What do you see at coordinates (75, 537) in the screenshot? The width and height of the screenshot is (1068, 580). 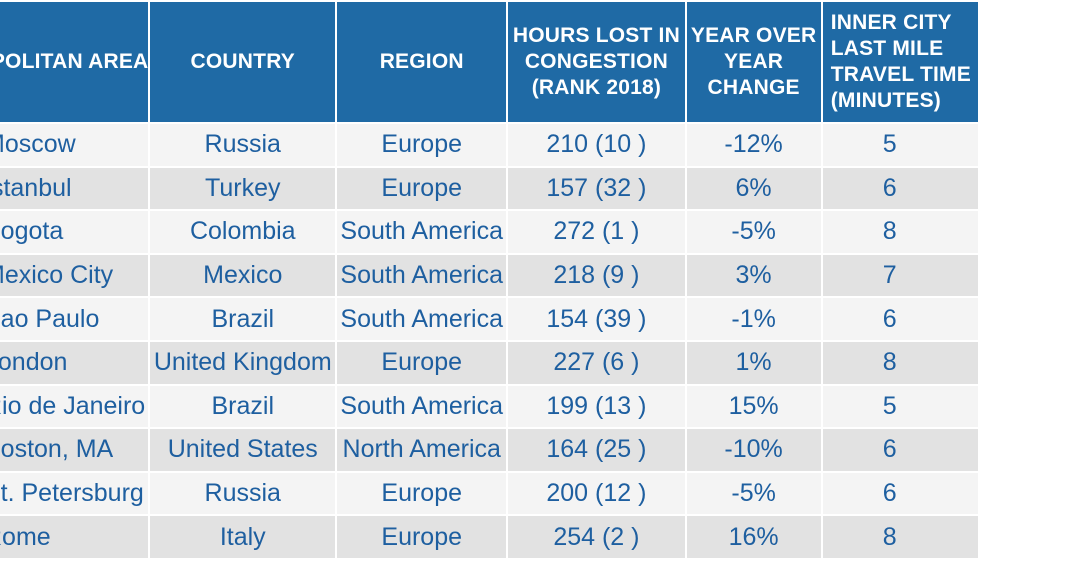 I see `cell-metro-area: Rome` at bounding box center [75, 537].